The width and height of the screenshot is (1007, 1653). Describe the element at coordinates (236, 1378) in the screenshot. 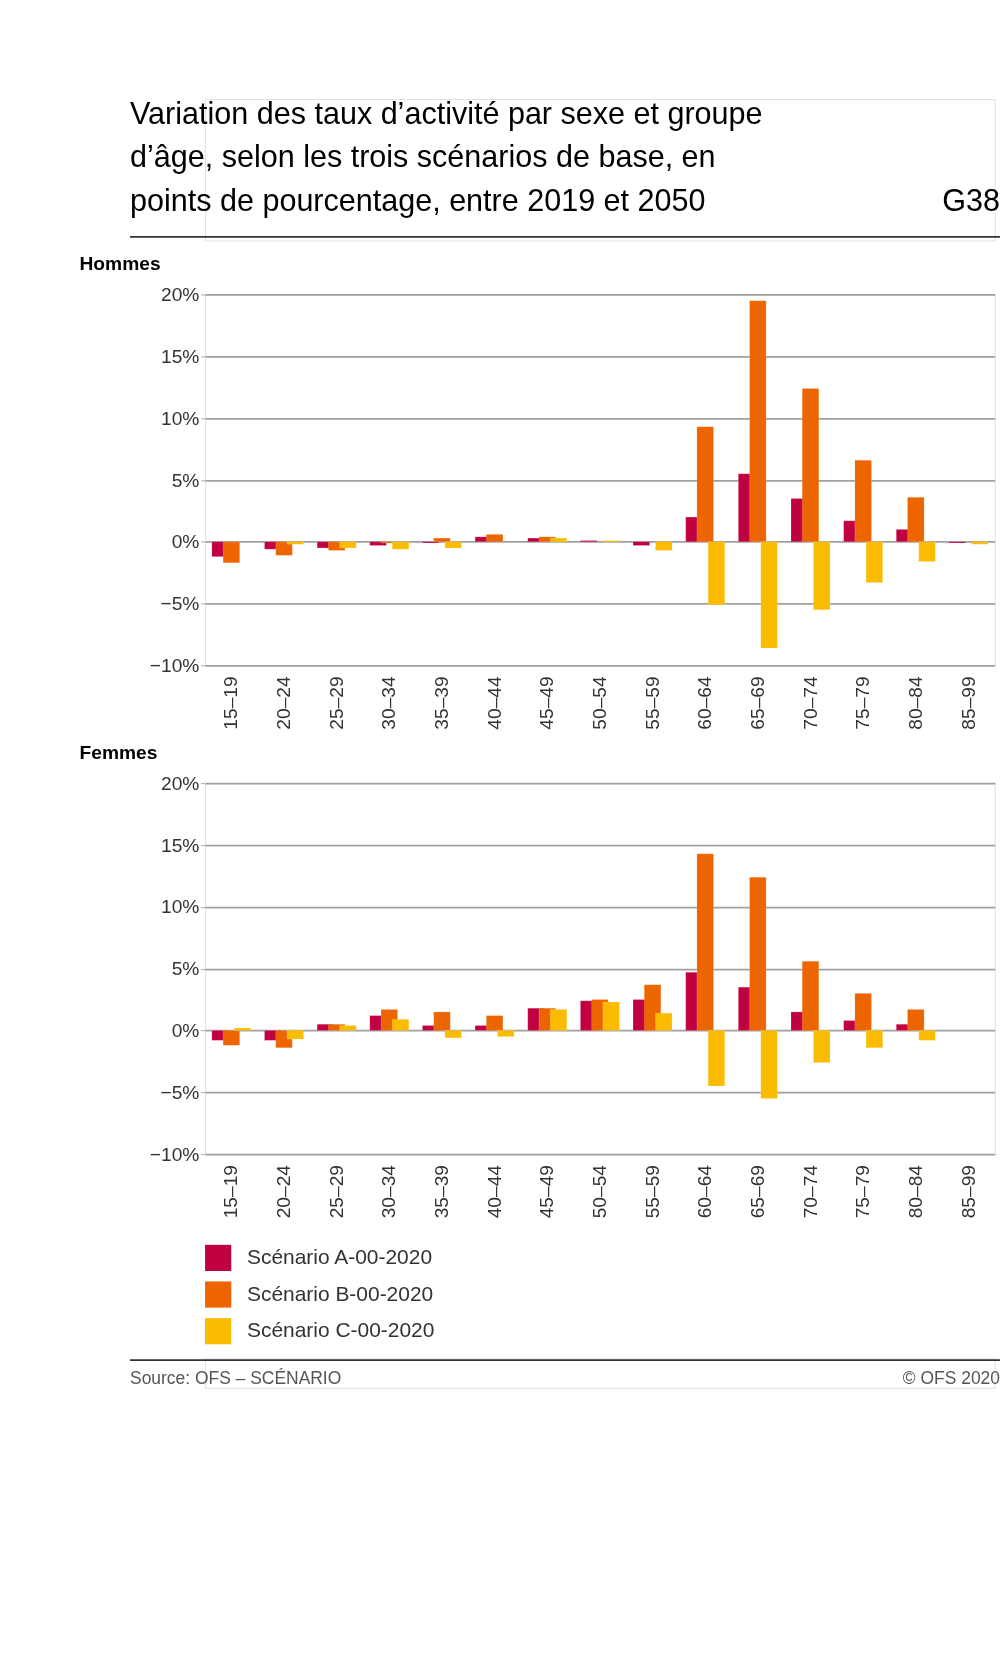

I see `source-note: Source: OFS – SCÉNARIO` at that location.